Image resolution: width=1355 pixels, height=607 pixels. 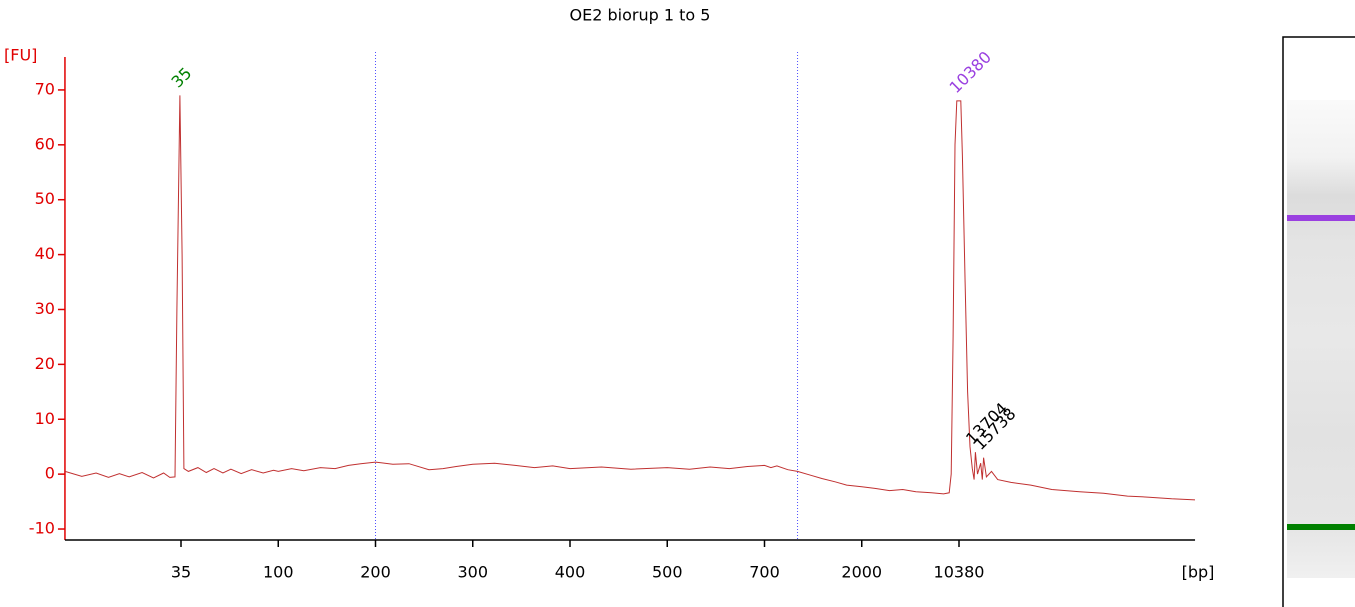 What do you see at coordinates (50, 473) in the screenshot?
I see `y-tick-label: 0` at bounding box center [50, 473].